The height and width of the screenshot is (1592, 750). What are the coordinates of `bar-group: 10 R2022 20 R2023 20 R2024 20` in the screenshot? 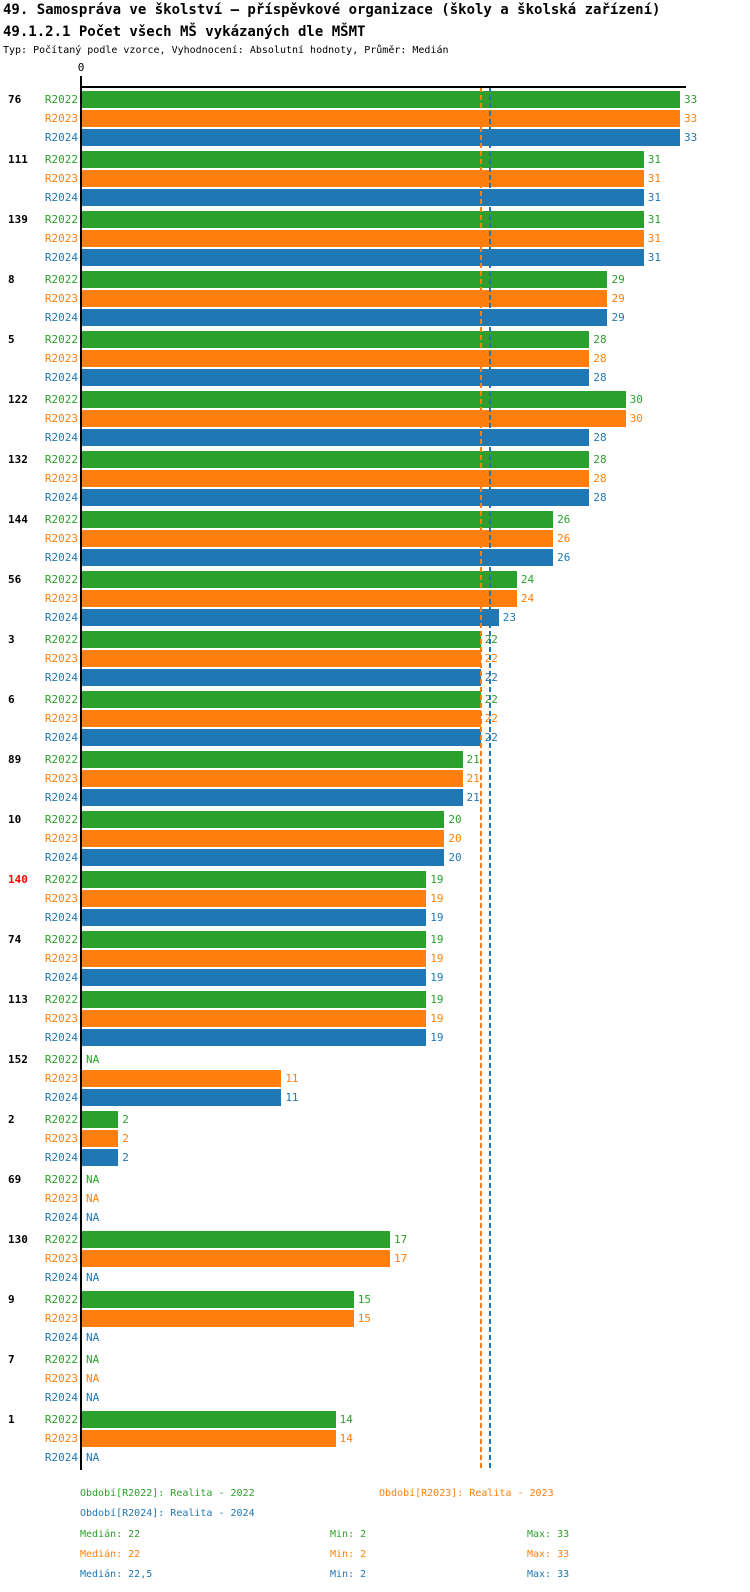 It's located at (348, 838).